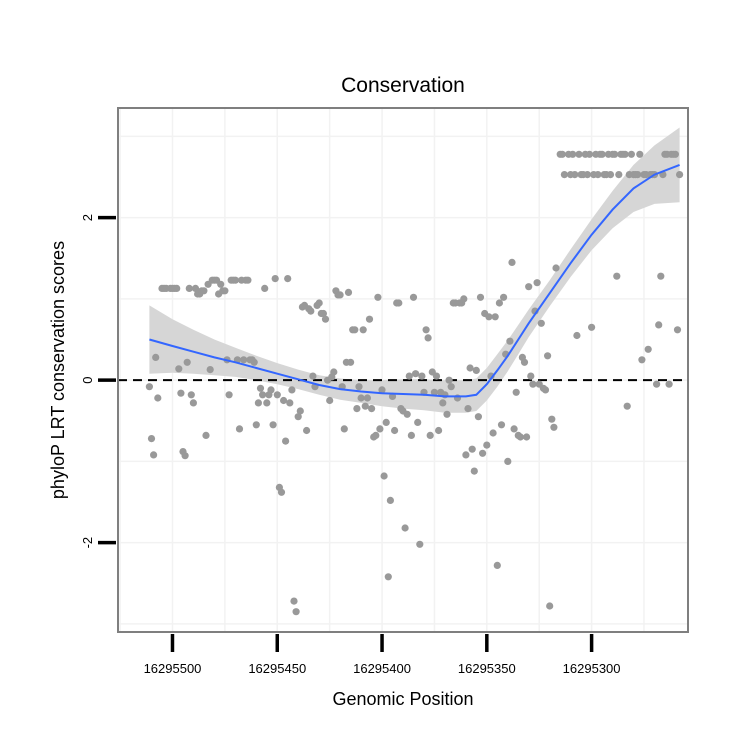 The width and height of the screenshot is (750, 750). What do you see at coordinates (402, 699) in the screenshot?
I see `x-axis-title: Genomic Position` at bounding box center [402, 699].